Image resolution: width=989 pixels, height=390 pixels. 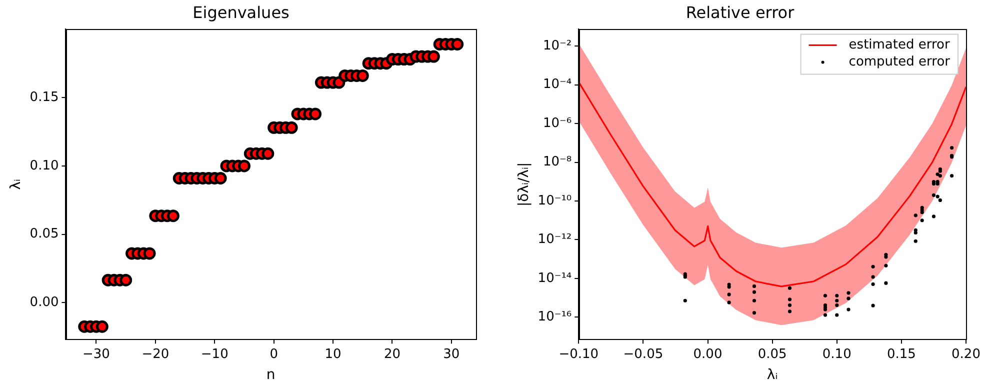 What do you see at coordinates (555, 317) in the screenshot?
I see `y-tick-label: 10⁻¹⁶` at bounding box center [555, 317].